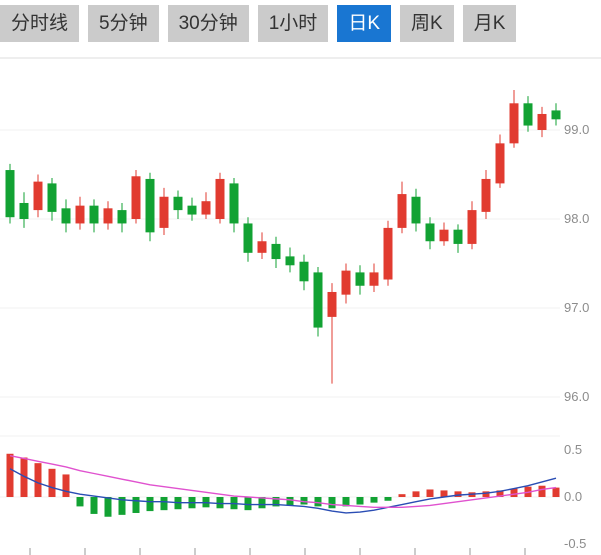 This screenshot has width=601, height=555. I want to click on tab-monthly-k: 月K, so click(489, 23).